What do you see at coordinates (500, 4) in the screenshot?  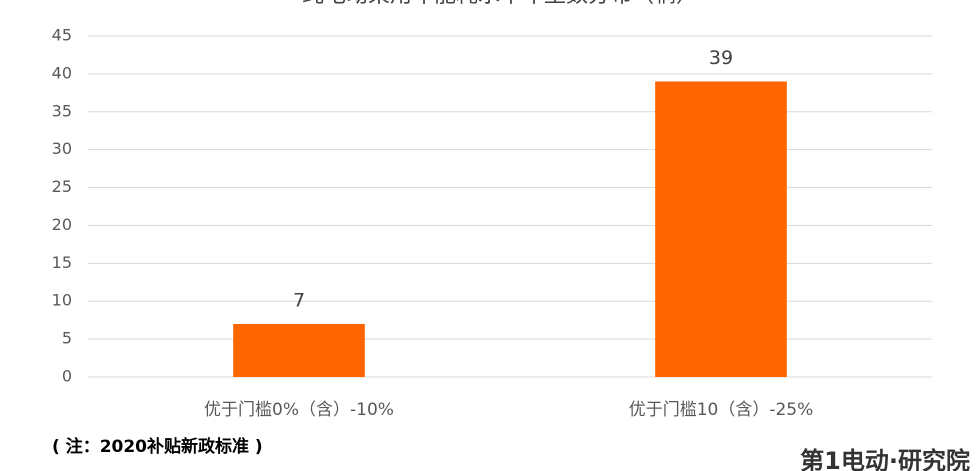 I see `chart-title: 纯电动乘用车能耗水平车型数分布（辆）` at bounding box center [500, 4].